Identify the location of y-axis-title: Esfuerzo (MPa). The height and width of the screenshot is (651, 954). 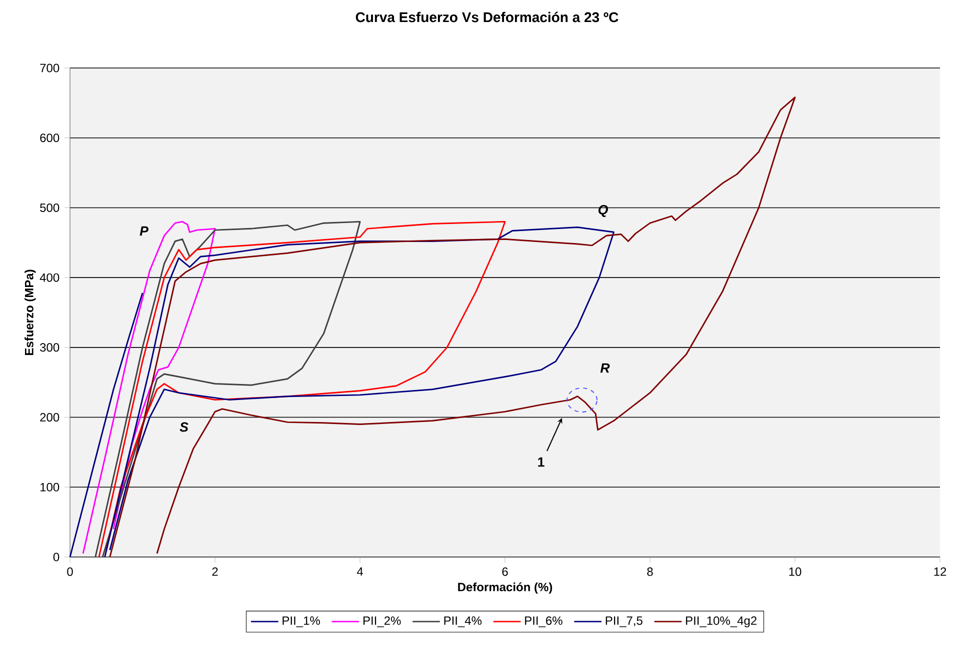
(30, 313).